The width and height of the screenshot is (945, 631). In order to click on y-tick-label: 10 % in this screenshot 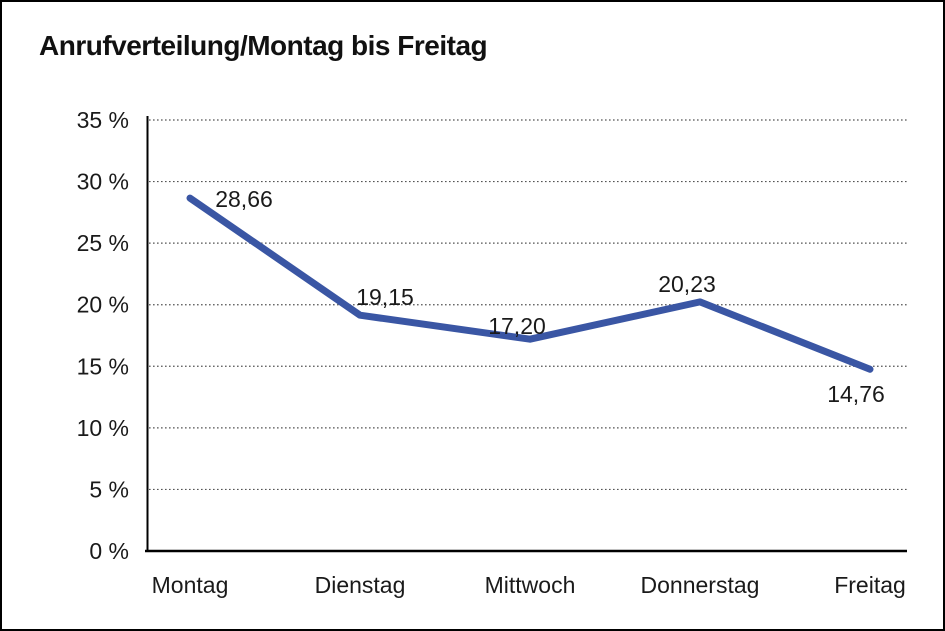, I will do `click(103, 428)`.